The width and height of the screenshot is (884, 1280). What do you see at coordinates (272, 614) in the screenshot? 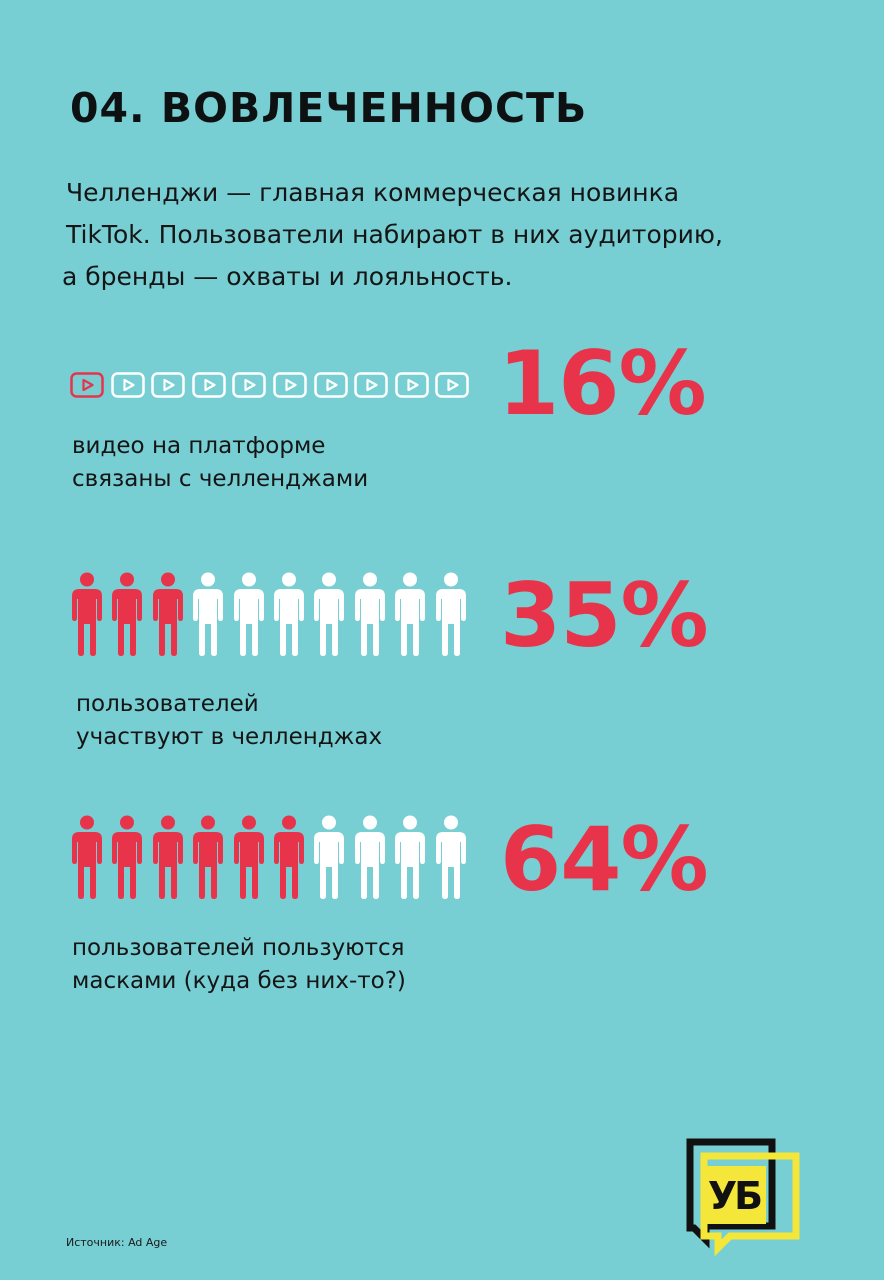
I see `person-icon-row-participation` at bounding box center [272, 614].